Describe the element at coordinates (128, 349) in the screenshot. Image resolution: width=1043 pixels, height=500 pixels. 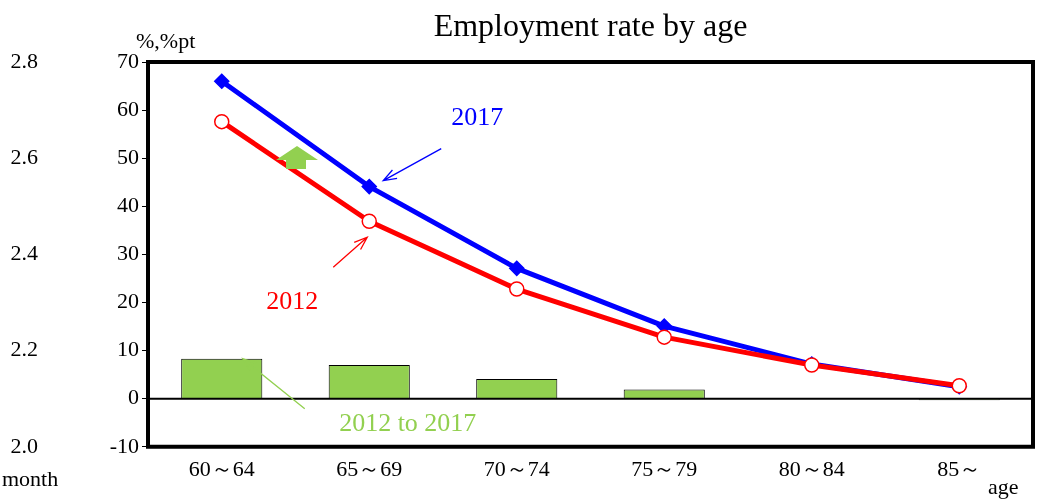
I see `y-tick-label: 10` at that location.